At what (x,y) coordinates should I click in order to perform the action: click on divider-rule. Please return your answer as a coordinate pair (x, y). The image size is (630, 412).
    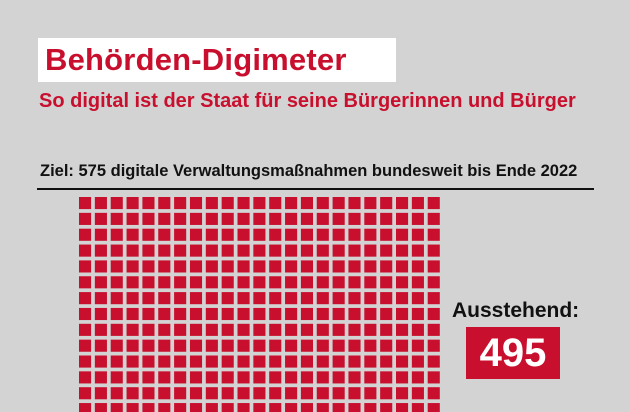
    Looking at the image, I should click on (315, 189).